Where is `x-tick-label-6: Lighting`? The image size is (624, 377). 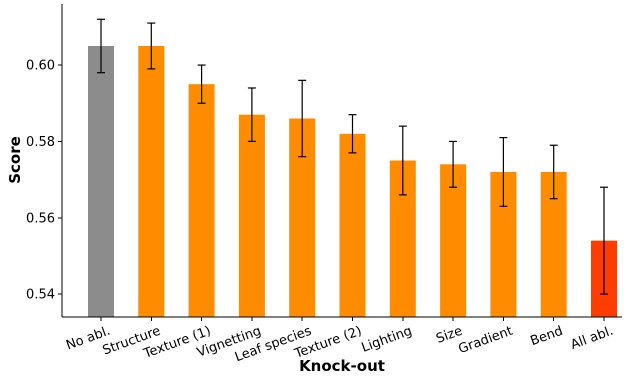
x-tick-label-6: Lighting is located at coordinates (387, 340).